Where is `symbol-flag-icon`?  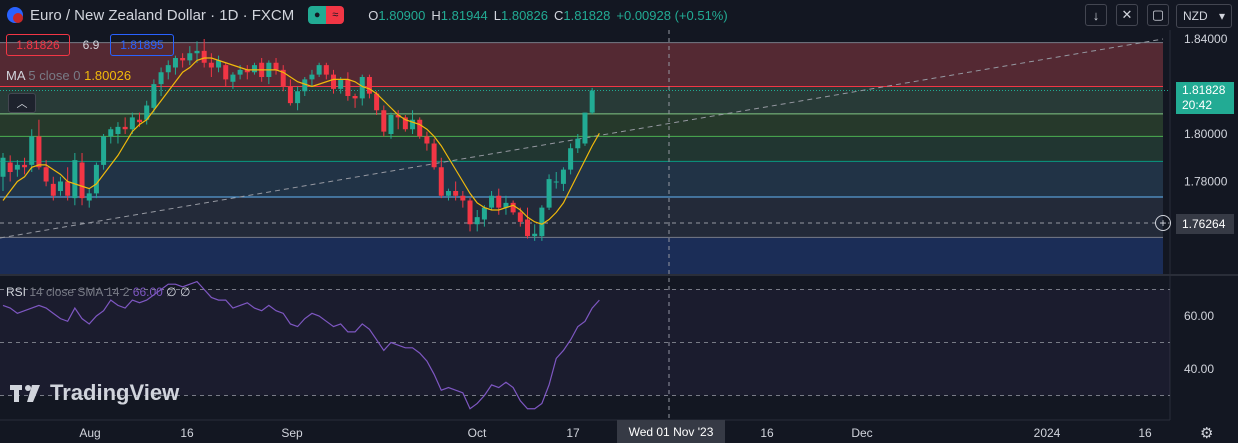
symbol-flag-icon is located at coordinates (15, 15).